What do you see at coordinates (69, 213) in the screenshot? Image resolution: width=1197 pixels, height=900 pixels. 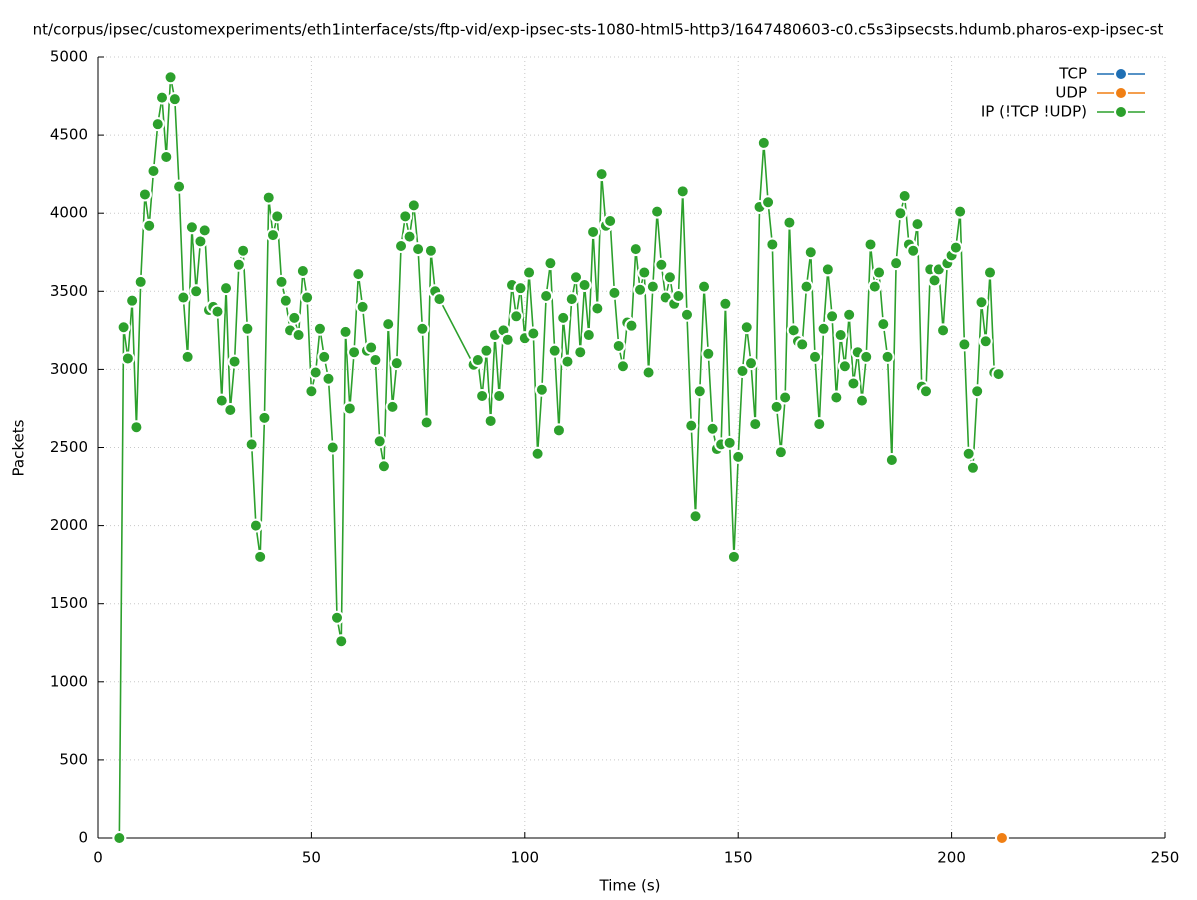 I see `y-tick-label: 4000` at bounding box center [69, 213].